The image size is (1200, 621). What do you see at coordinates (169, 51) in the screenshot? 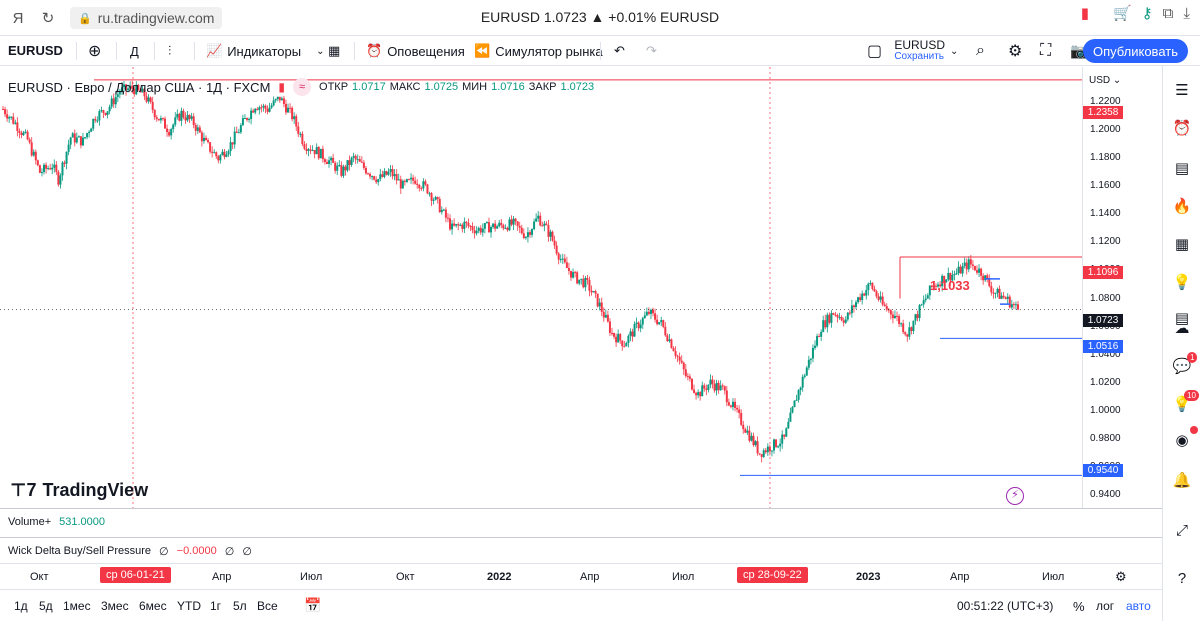
I see `chart-type-button: ⫶` at bounding box center [169, 51].